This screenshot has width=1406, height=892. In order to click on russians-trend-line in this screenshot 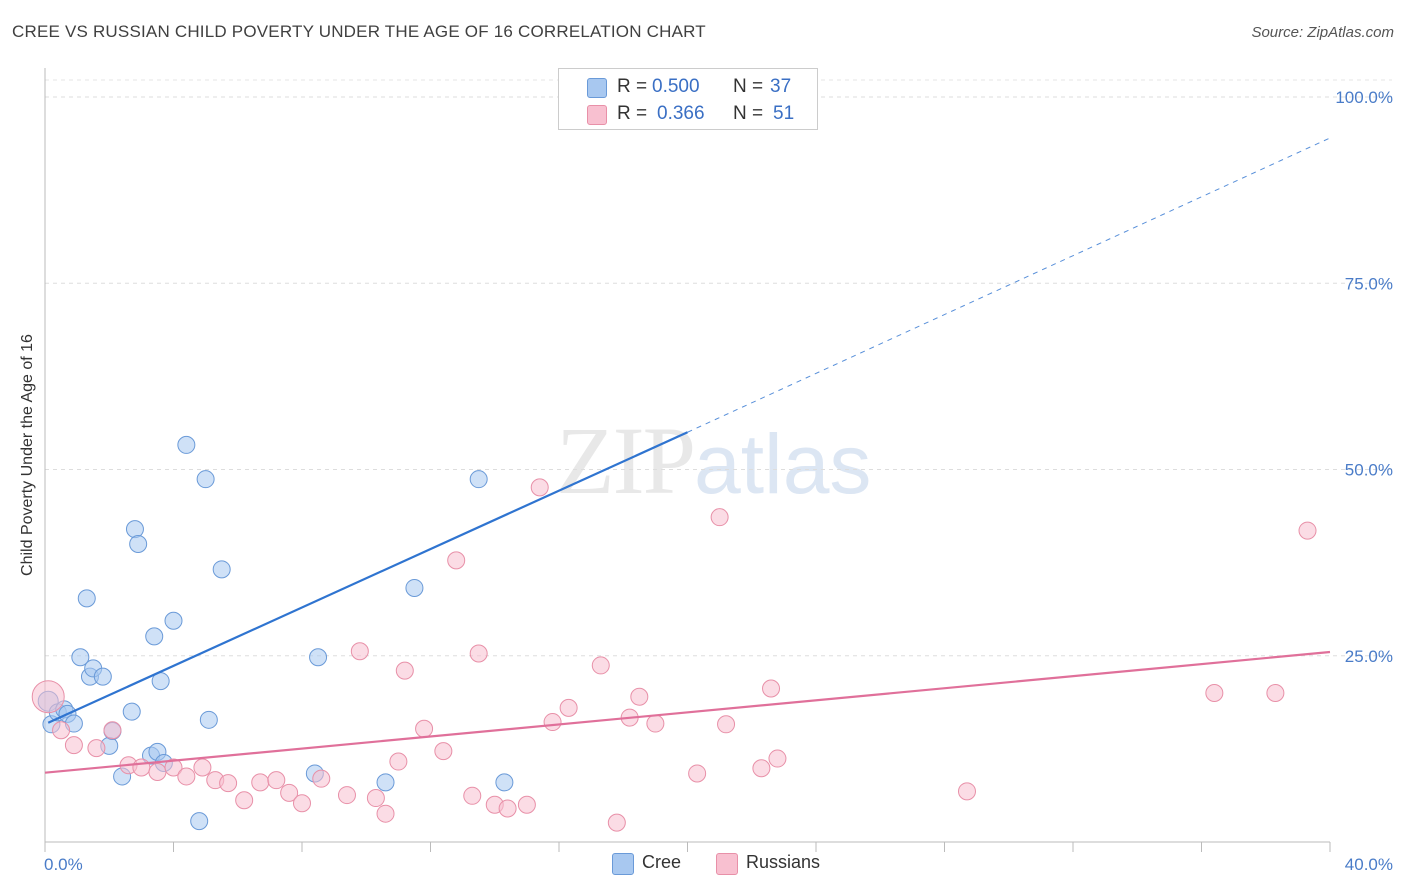, I will do `click(687, 712)`.